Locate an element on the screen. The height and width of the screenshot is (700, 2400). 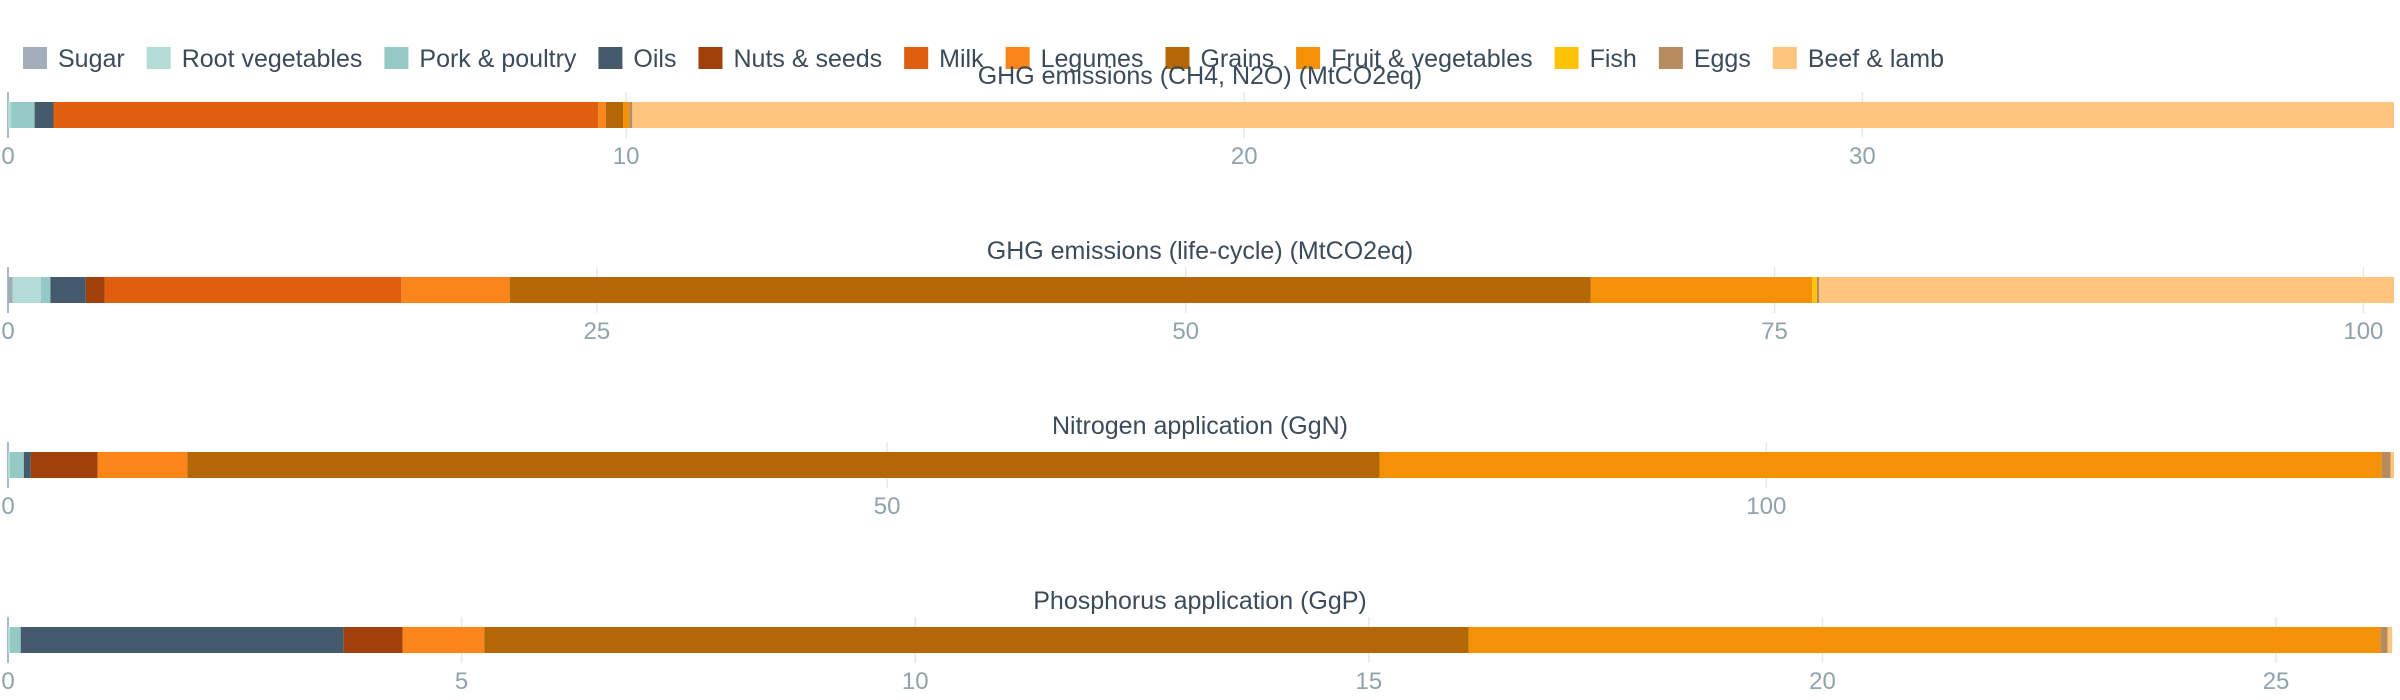
legend-item-9: Fish is located at coordinates (1595, 59).